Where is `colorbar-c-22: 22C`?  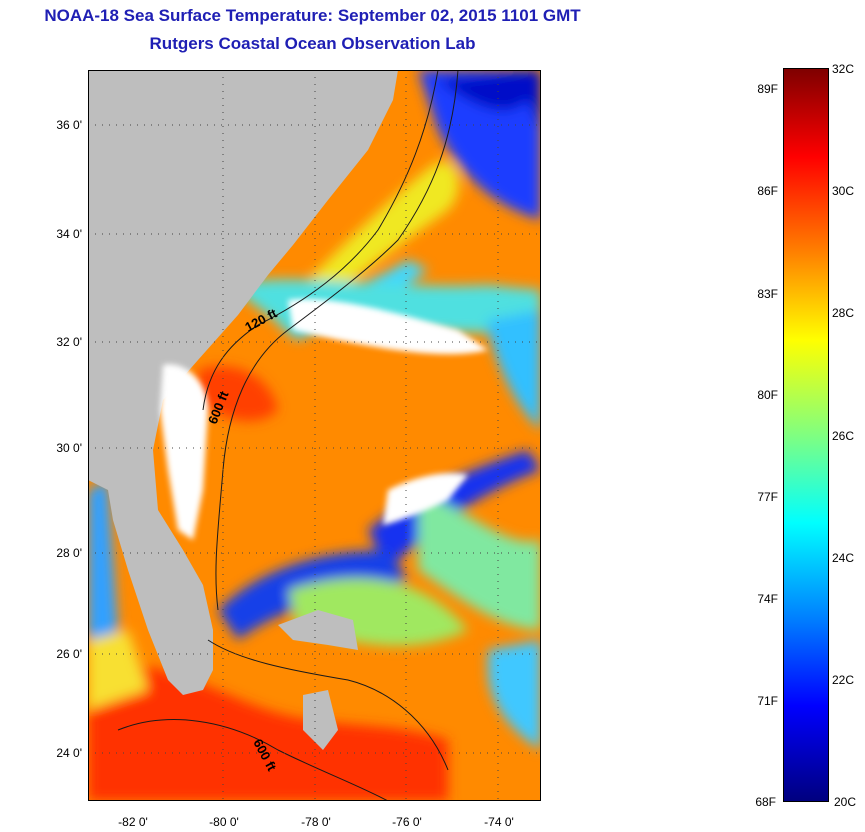 colorbar-c-22: 22C is located at coordinates (843, 680).